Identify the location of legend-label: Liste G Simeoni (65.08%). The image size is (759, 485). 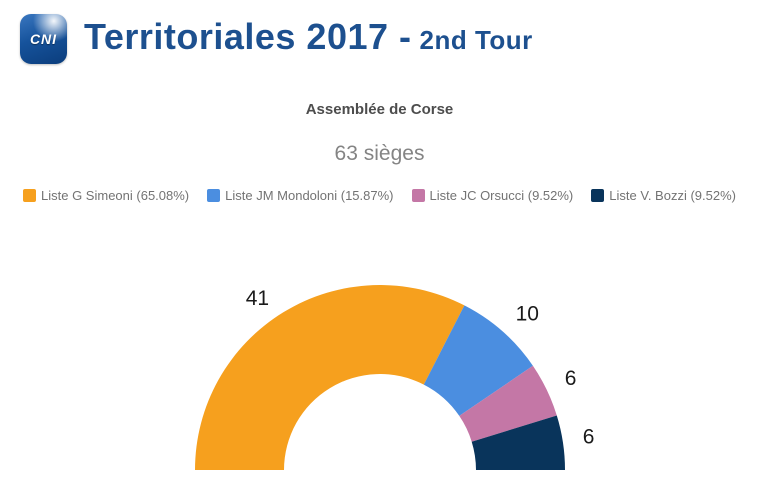
(115, 195).